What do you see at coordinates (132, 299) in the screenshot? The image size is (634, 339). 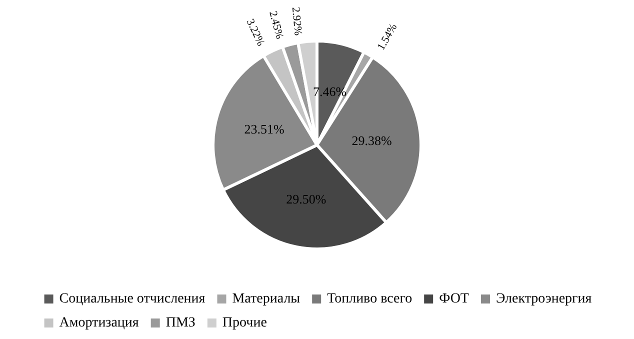 I see `legend-label: Социальные отчисления` at bounding box center [132, 299].